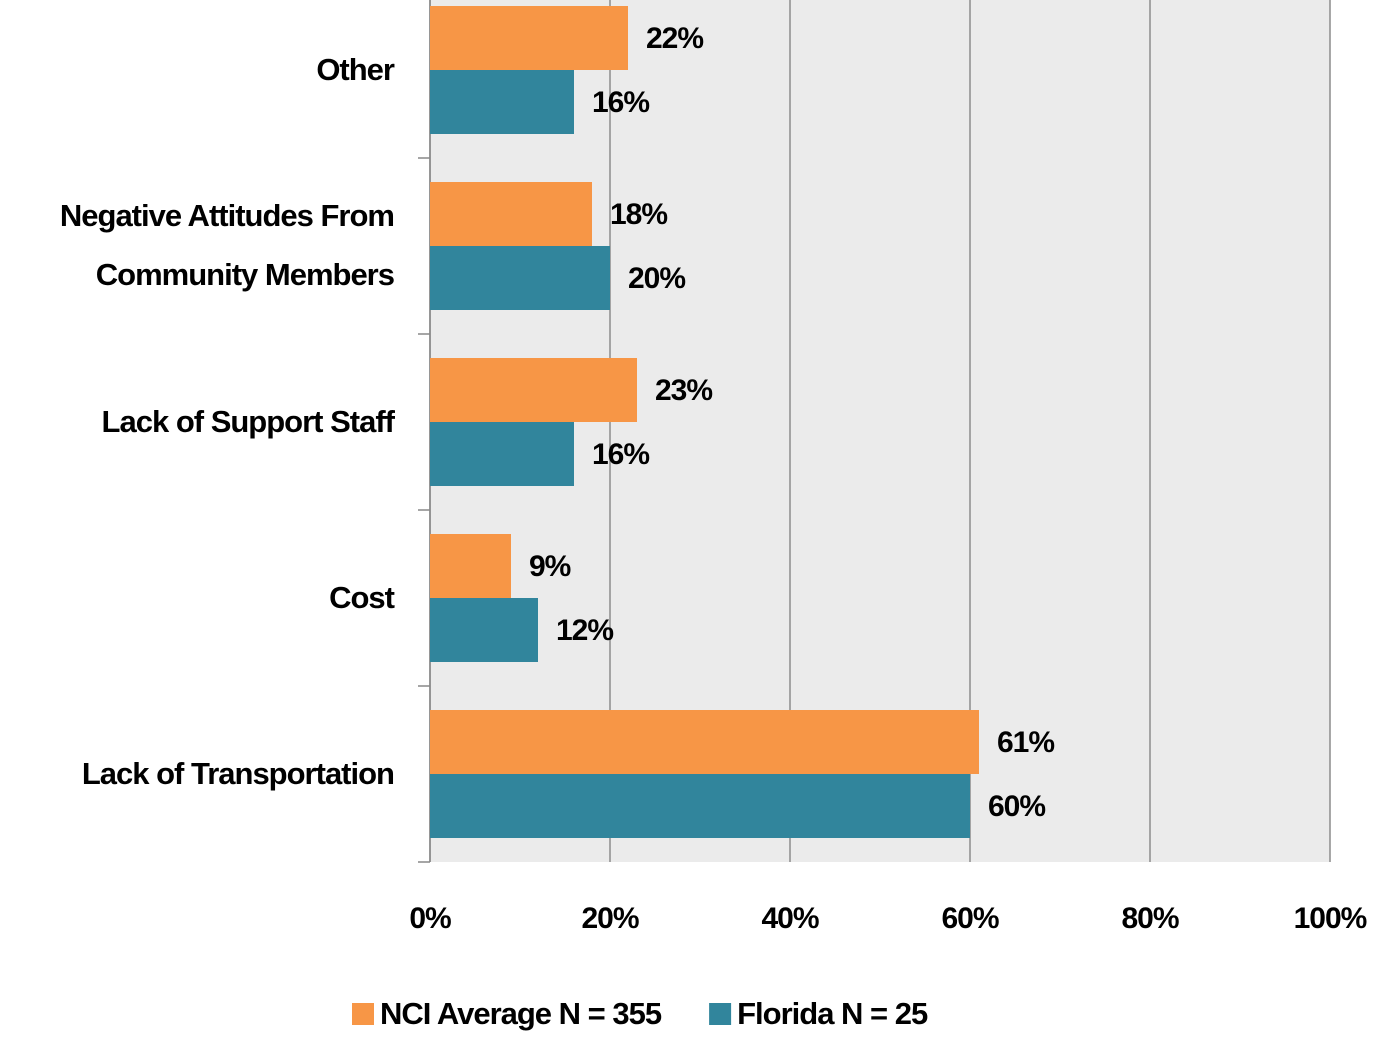  Describe the element at coordinates (789, 918) in the screenshot. I see `x-tick-label: 40%` at that location.